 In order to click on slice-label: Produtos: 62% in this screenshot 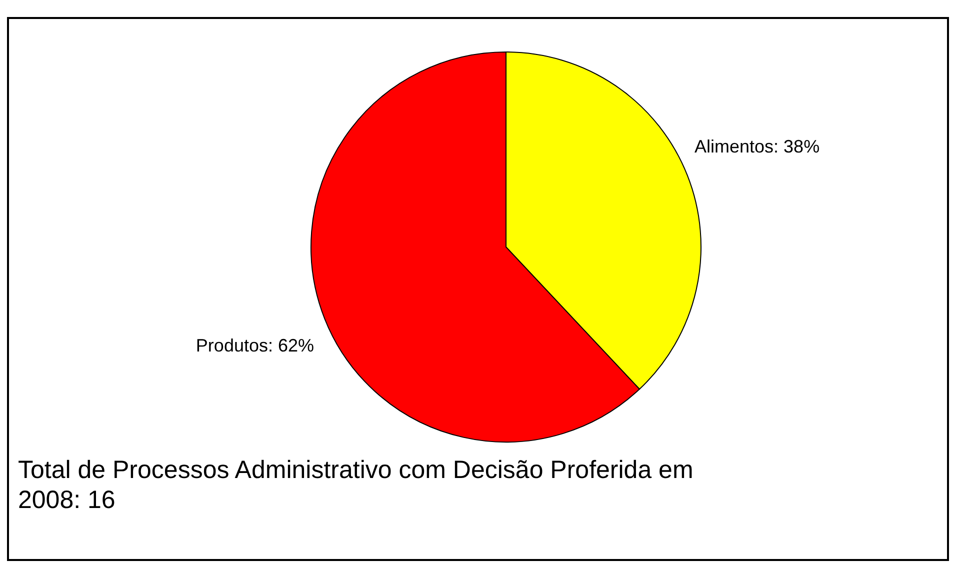, I will do `click(255, 345)`.